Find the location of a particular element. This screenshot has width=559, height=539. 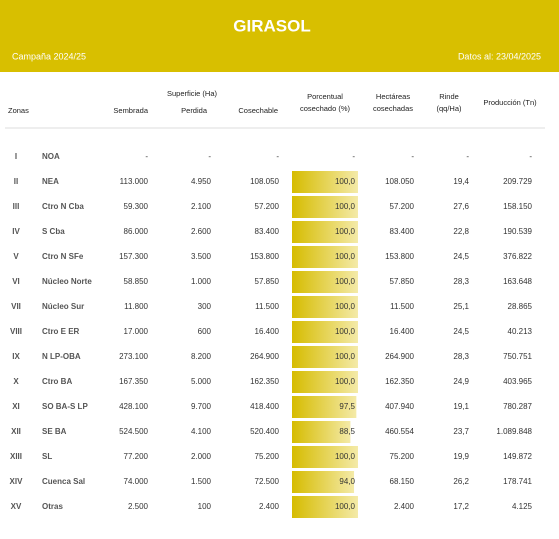

cell: 9.700 is located at coordinates (201, 406).